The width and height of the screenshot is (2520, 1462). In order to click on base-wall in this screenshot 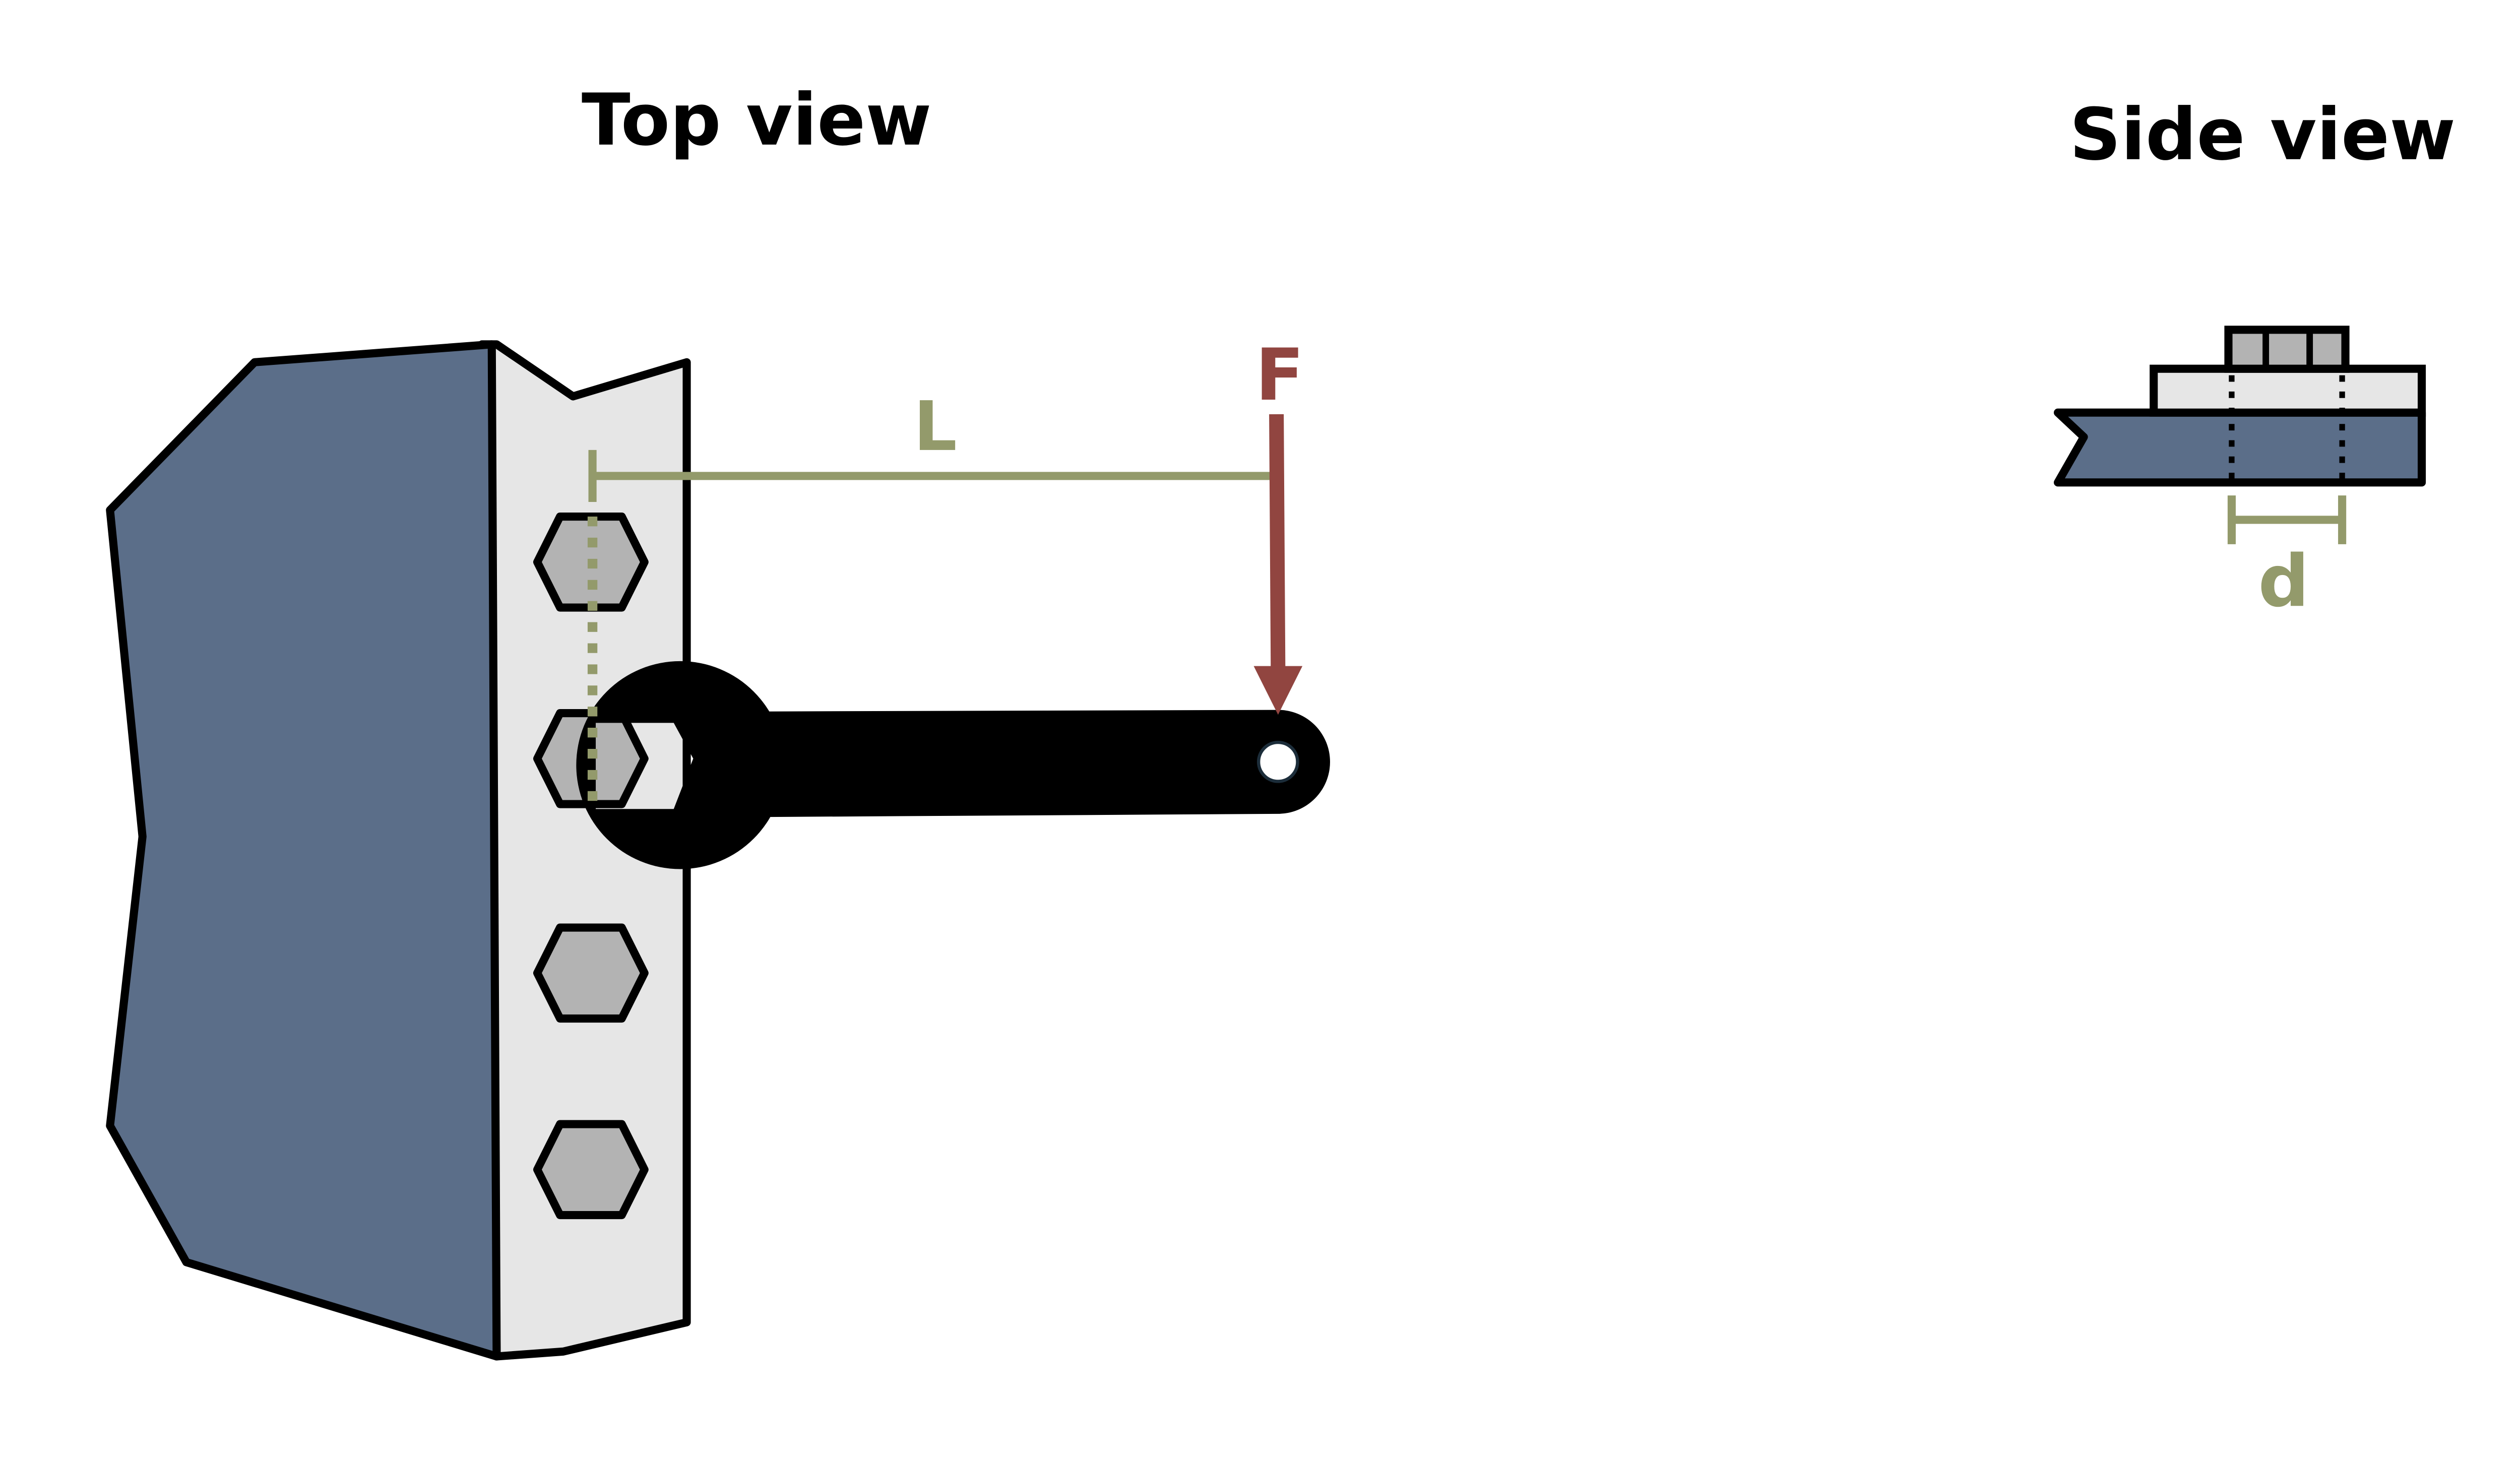, I will do `click(303, 850)`.